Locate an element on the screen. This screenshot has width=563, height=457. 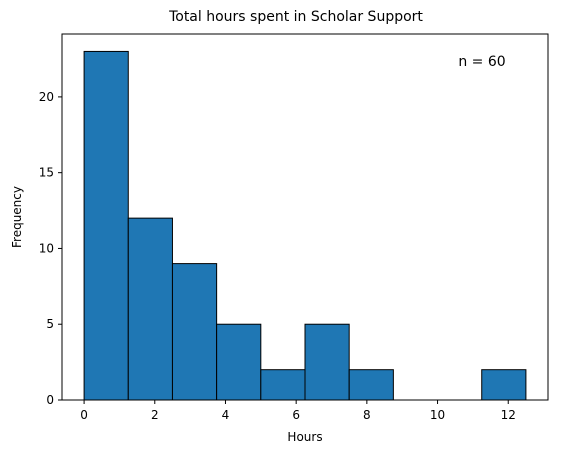
sample-size-annotation: n = 60 is located at coordinates (481, 62).